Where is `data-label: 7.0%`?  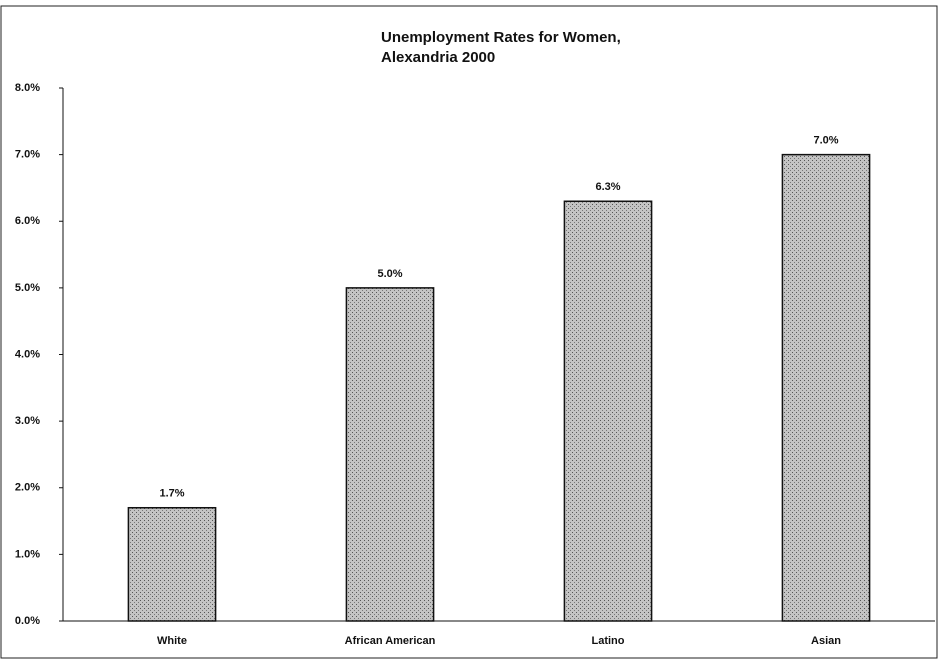
data-label: 7.0% is located at coordinates (825, 141).